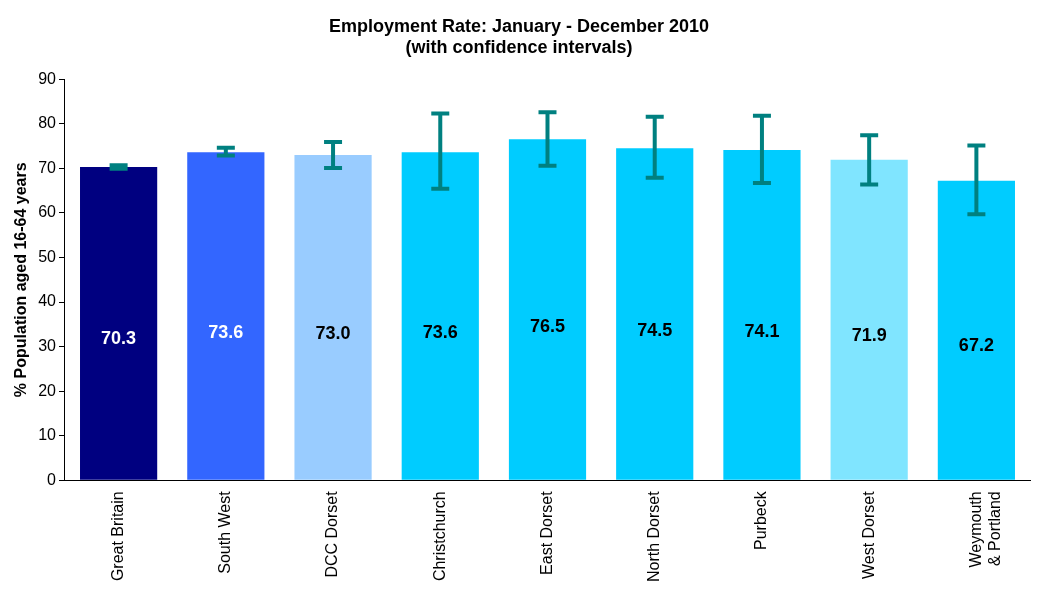  Describe the element at coordinates (47, 212) in the screenshot. I see `y-tick-label: 60` at that location.